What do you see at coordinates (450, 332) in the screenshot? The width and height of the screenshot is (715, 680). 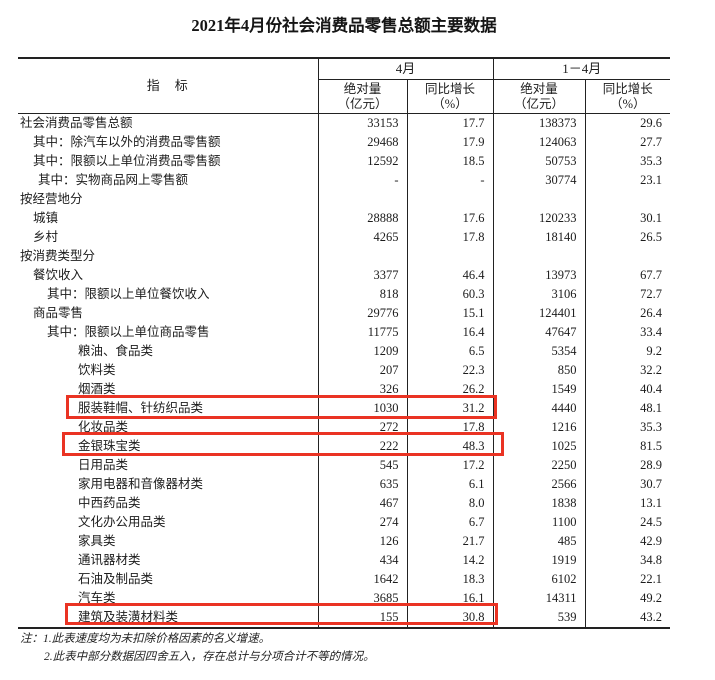 I see `value-cell: 16.4` at bounding box center [450, 332].